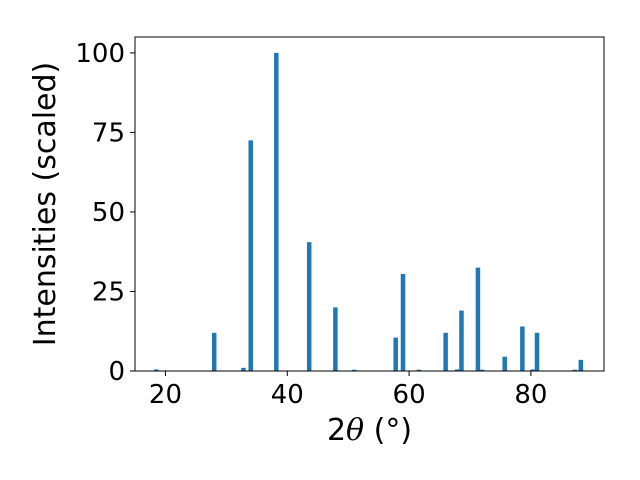  Describe the element at coordinates (388, 430) in the screenshot. I see `x-axis-label-unit: (°)` at that location.